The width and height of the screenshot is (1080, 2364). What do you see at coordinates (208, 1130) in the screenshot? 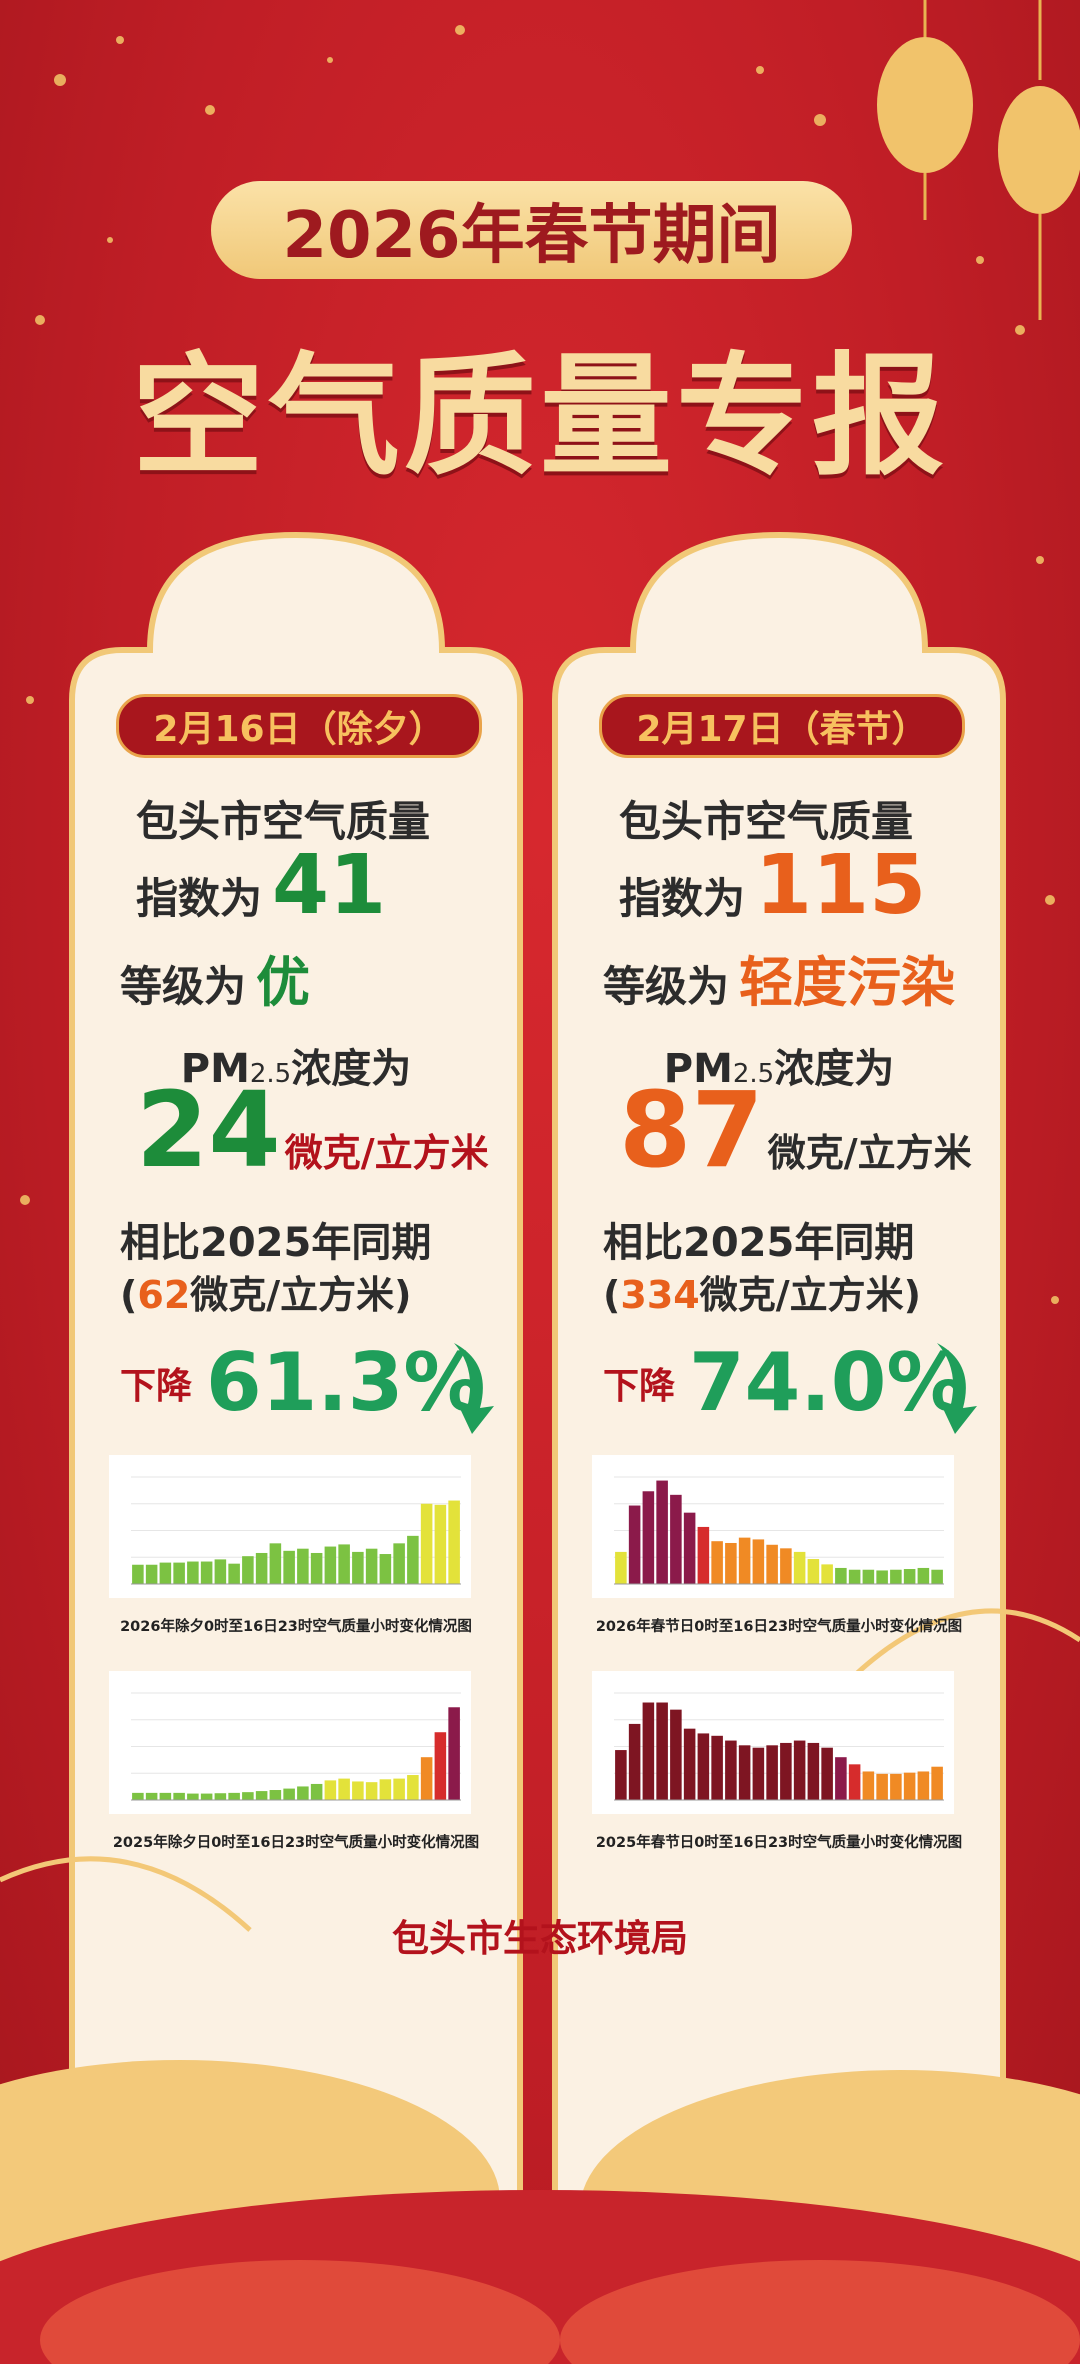
I see `pm-value: 24` at bounding box center [208, 1130].